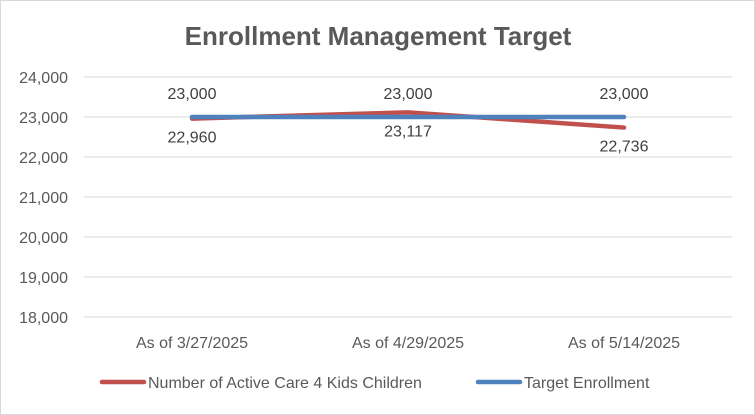  What do you see at coordinates (43, 118) in the screenshot?
I see `y-tick-label: 23,000` at bounding box center [43, 118].